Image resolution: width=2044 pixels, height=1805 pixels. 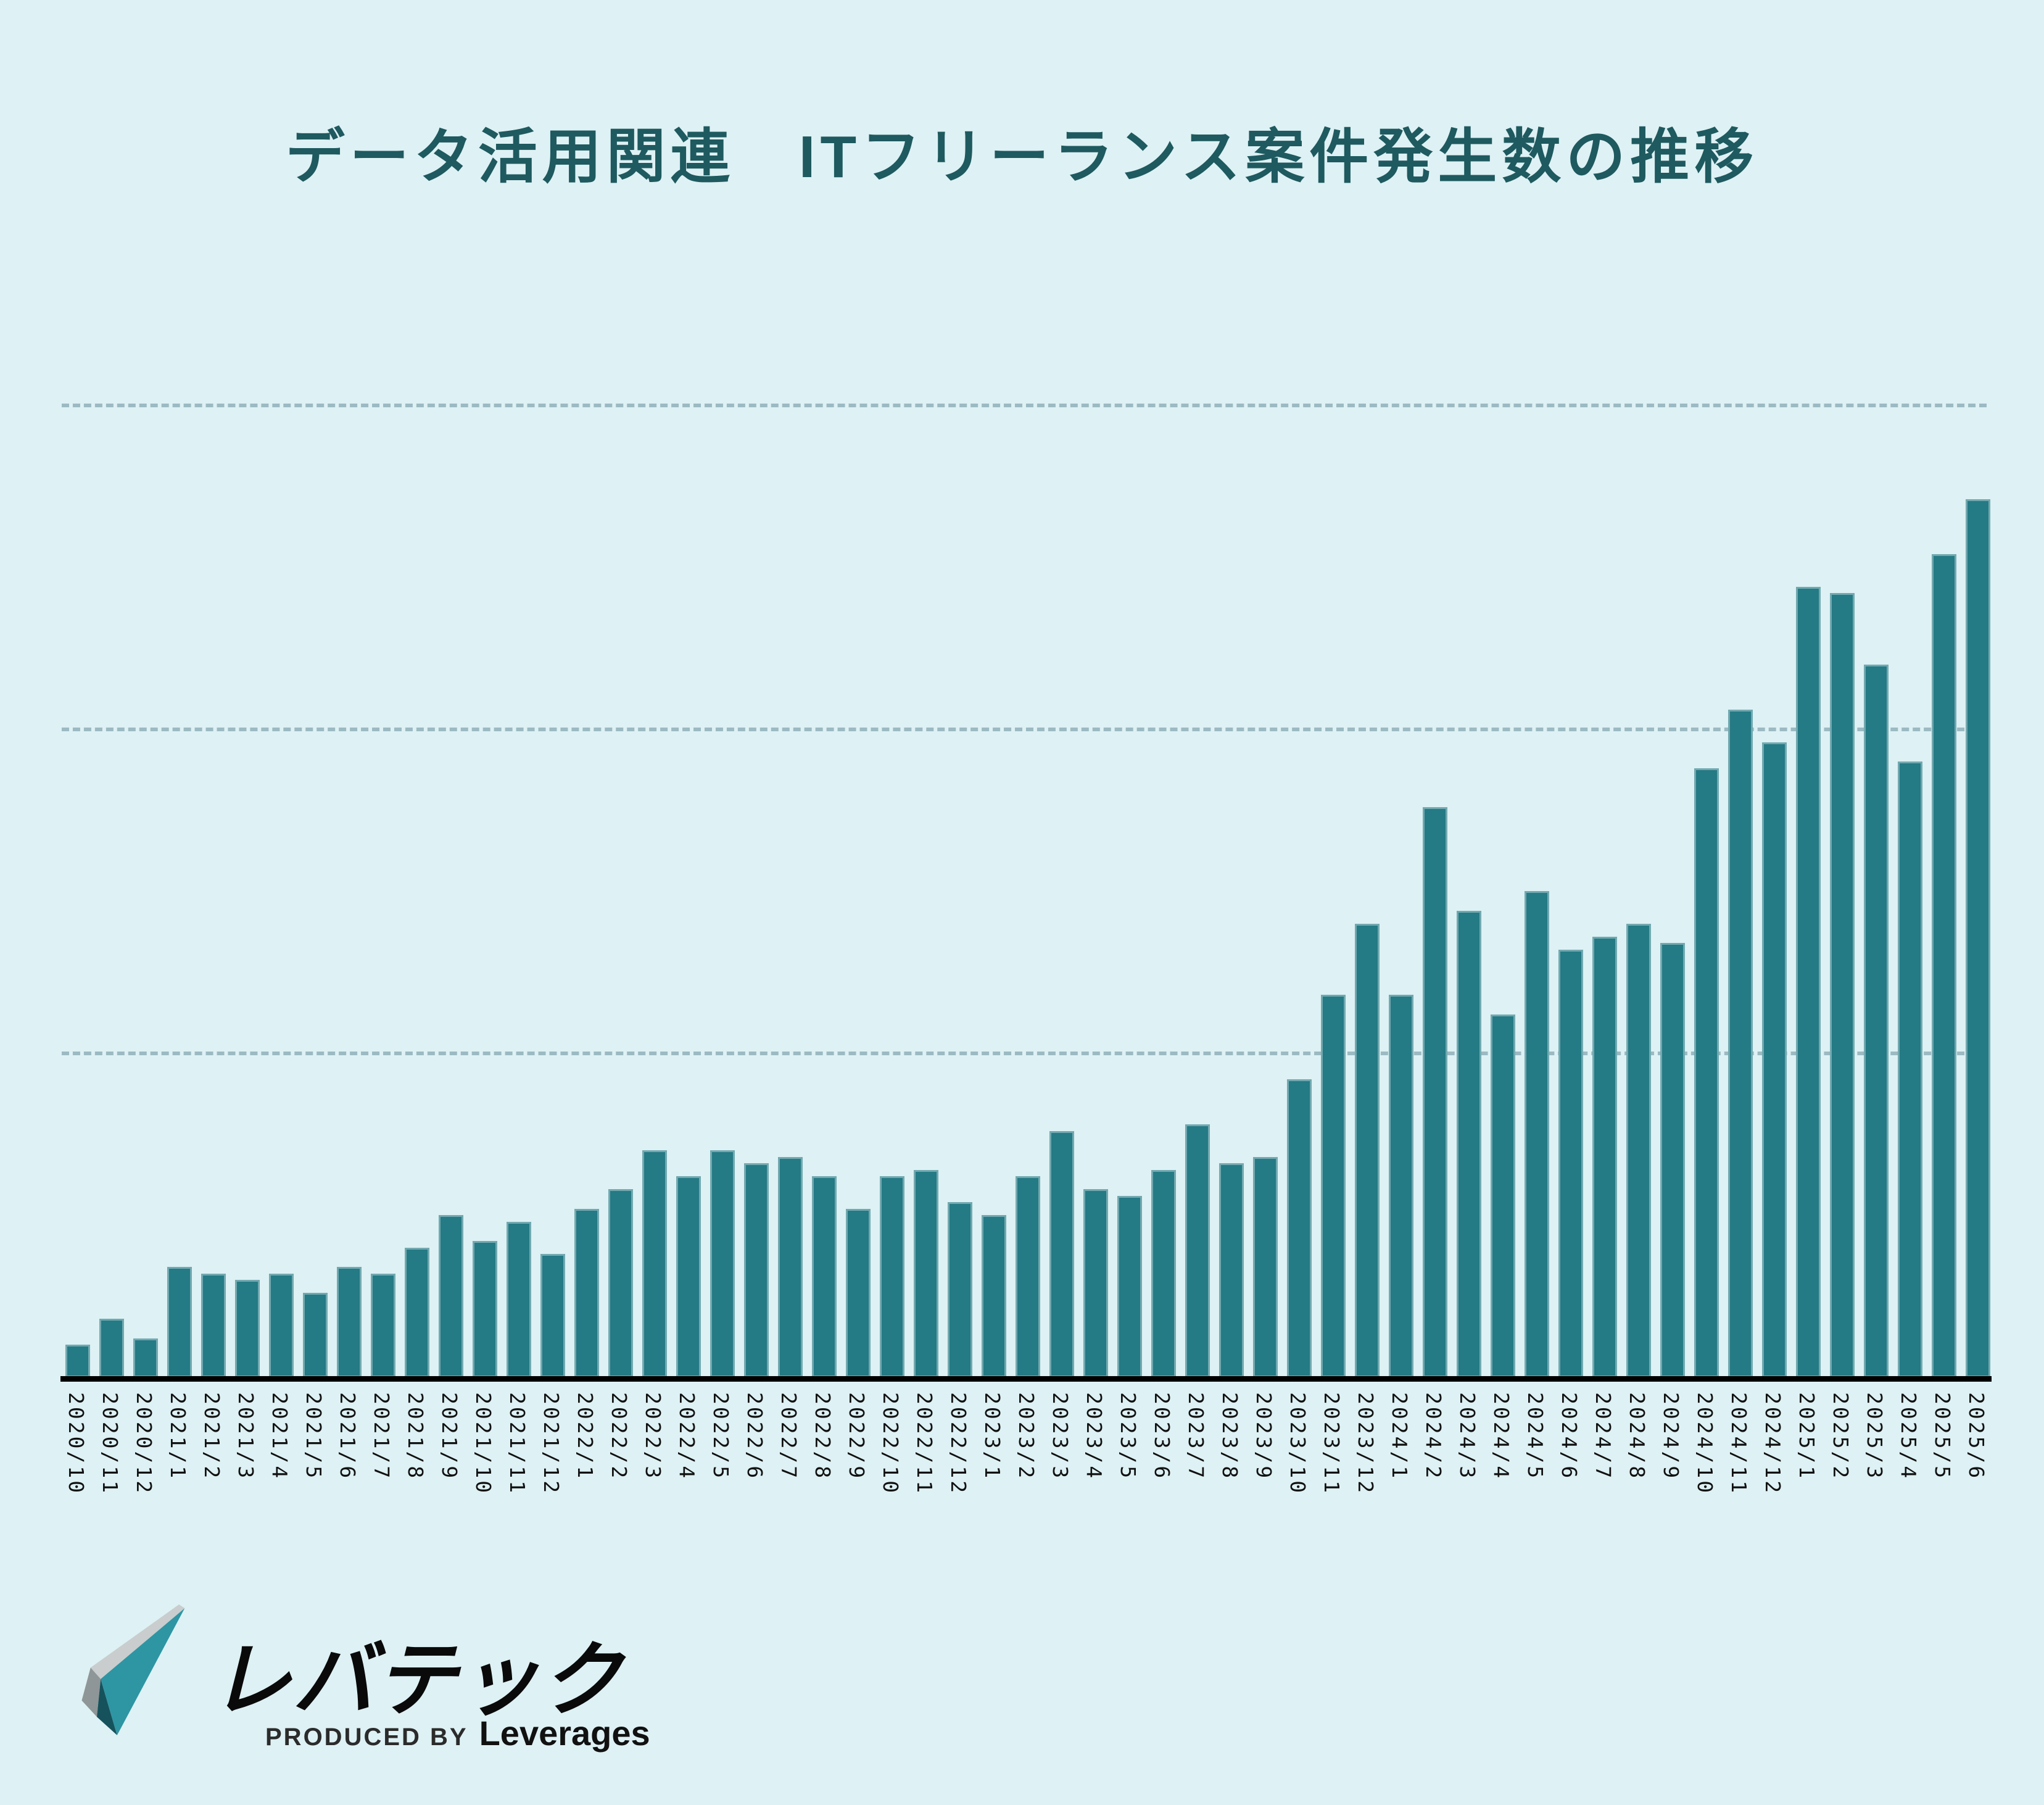 I want to click on x-tick-label: 2022/1, so click(x=585, y=1436).